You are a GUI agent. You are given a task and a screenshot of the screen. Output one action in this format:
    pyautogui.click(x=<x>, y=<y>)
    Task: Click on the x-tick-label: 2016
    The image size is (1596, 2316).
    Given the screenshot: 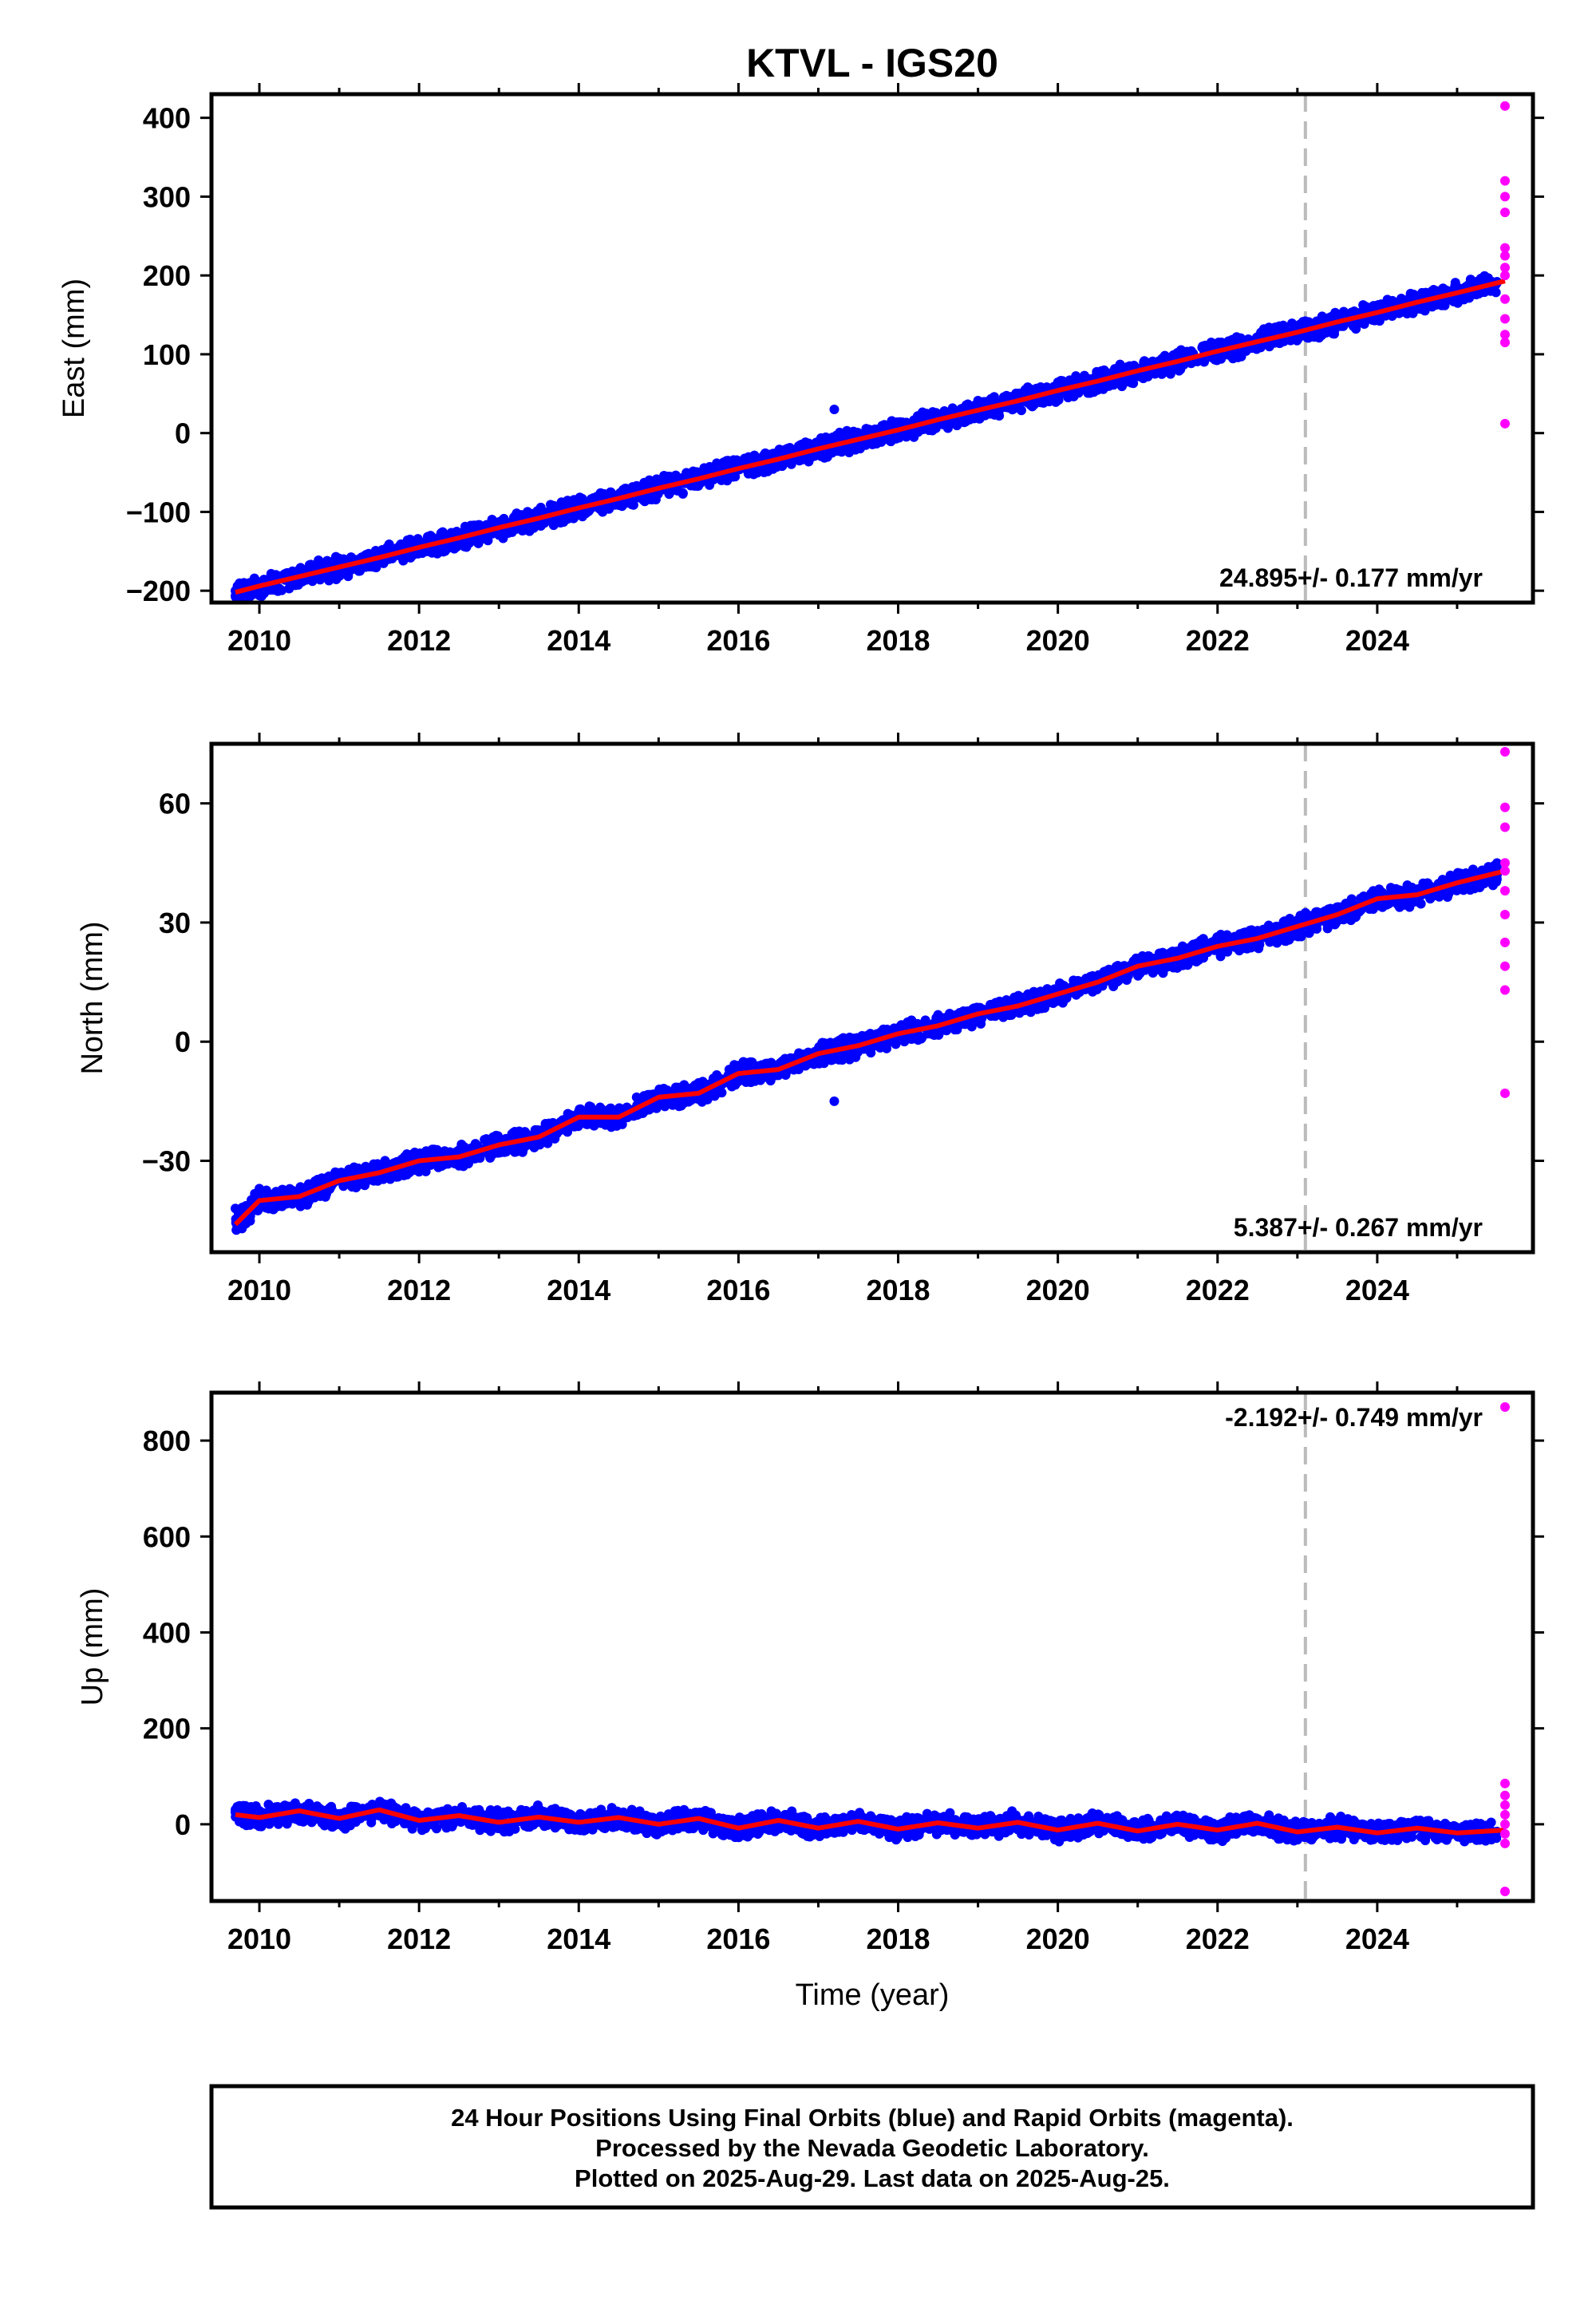 What is the action you would take?
    pyautogui.click(x=738, y=640)
    